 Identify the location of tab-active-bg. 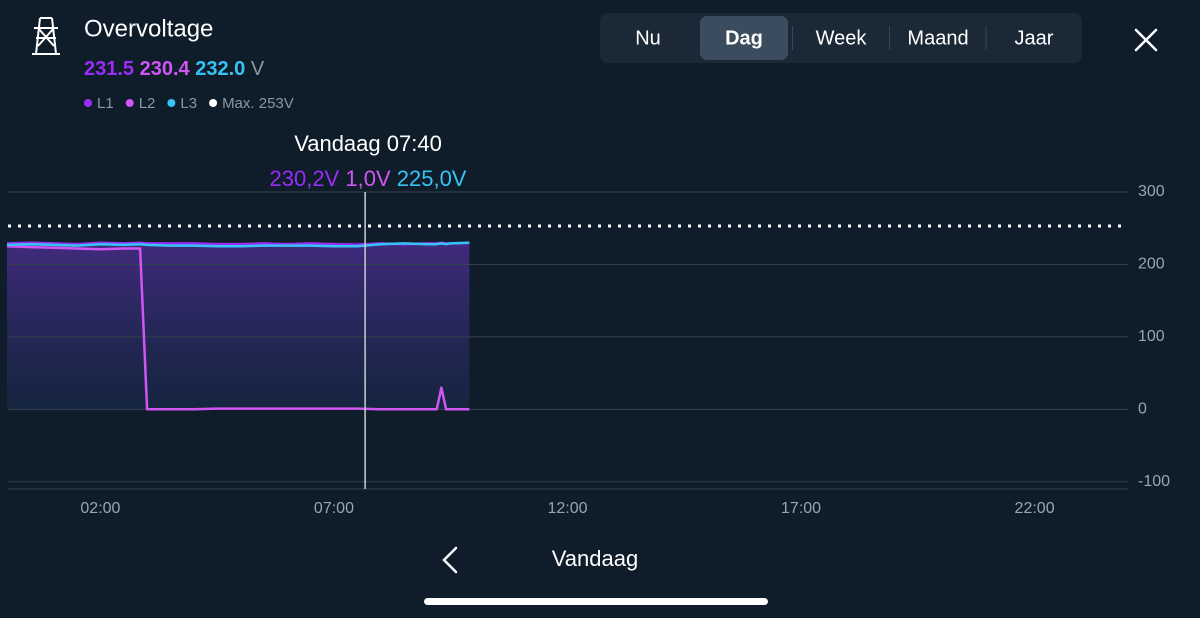
(744, 38).